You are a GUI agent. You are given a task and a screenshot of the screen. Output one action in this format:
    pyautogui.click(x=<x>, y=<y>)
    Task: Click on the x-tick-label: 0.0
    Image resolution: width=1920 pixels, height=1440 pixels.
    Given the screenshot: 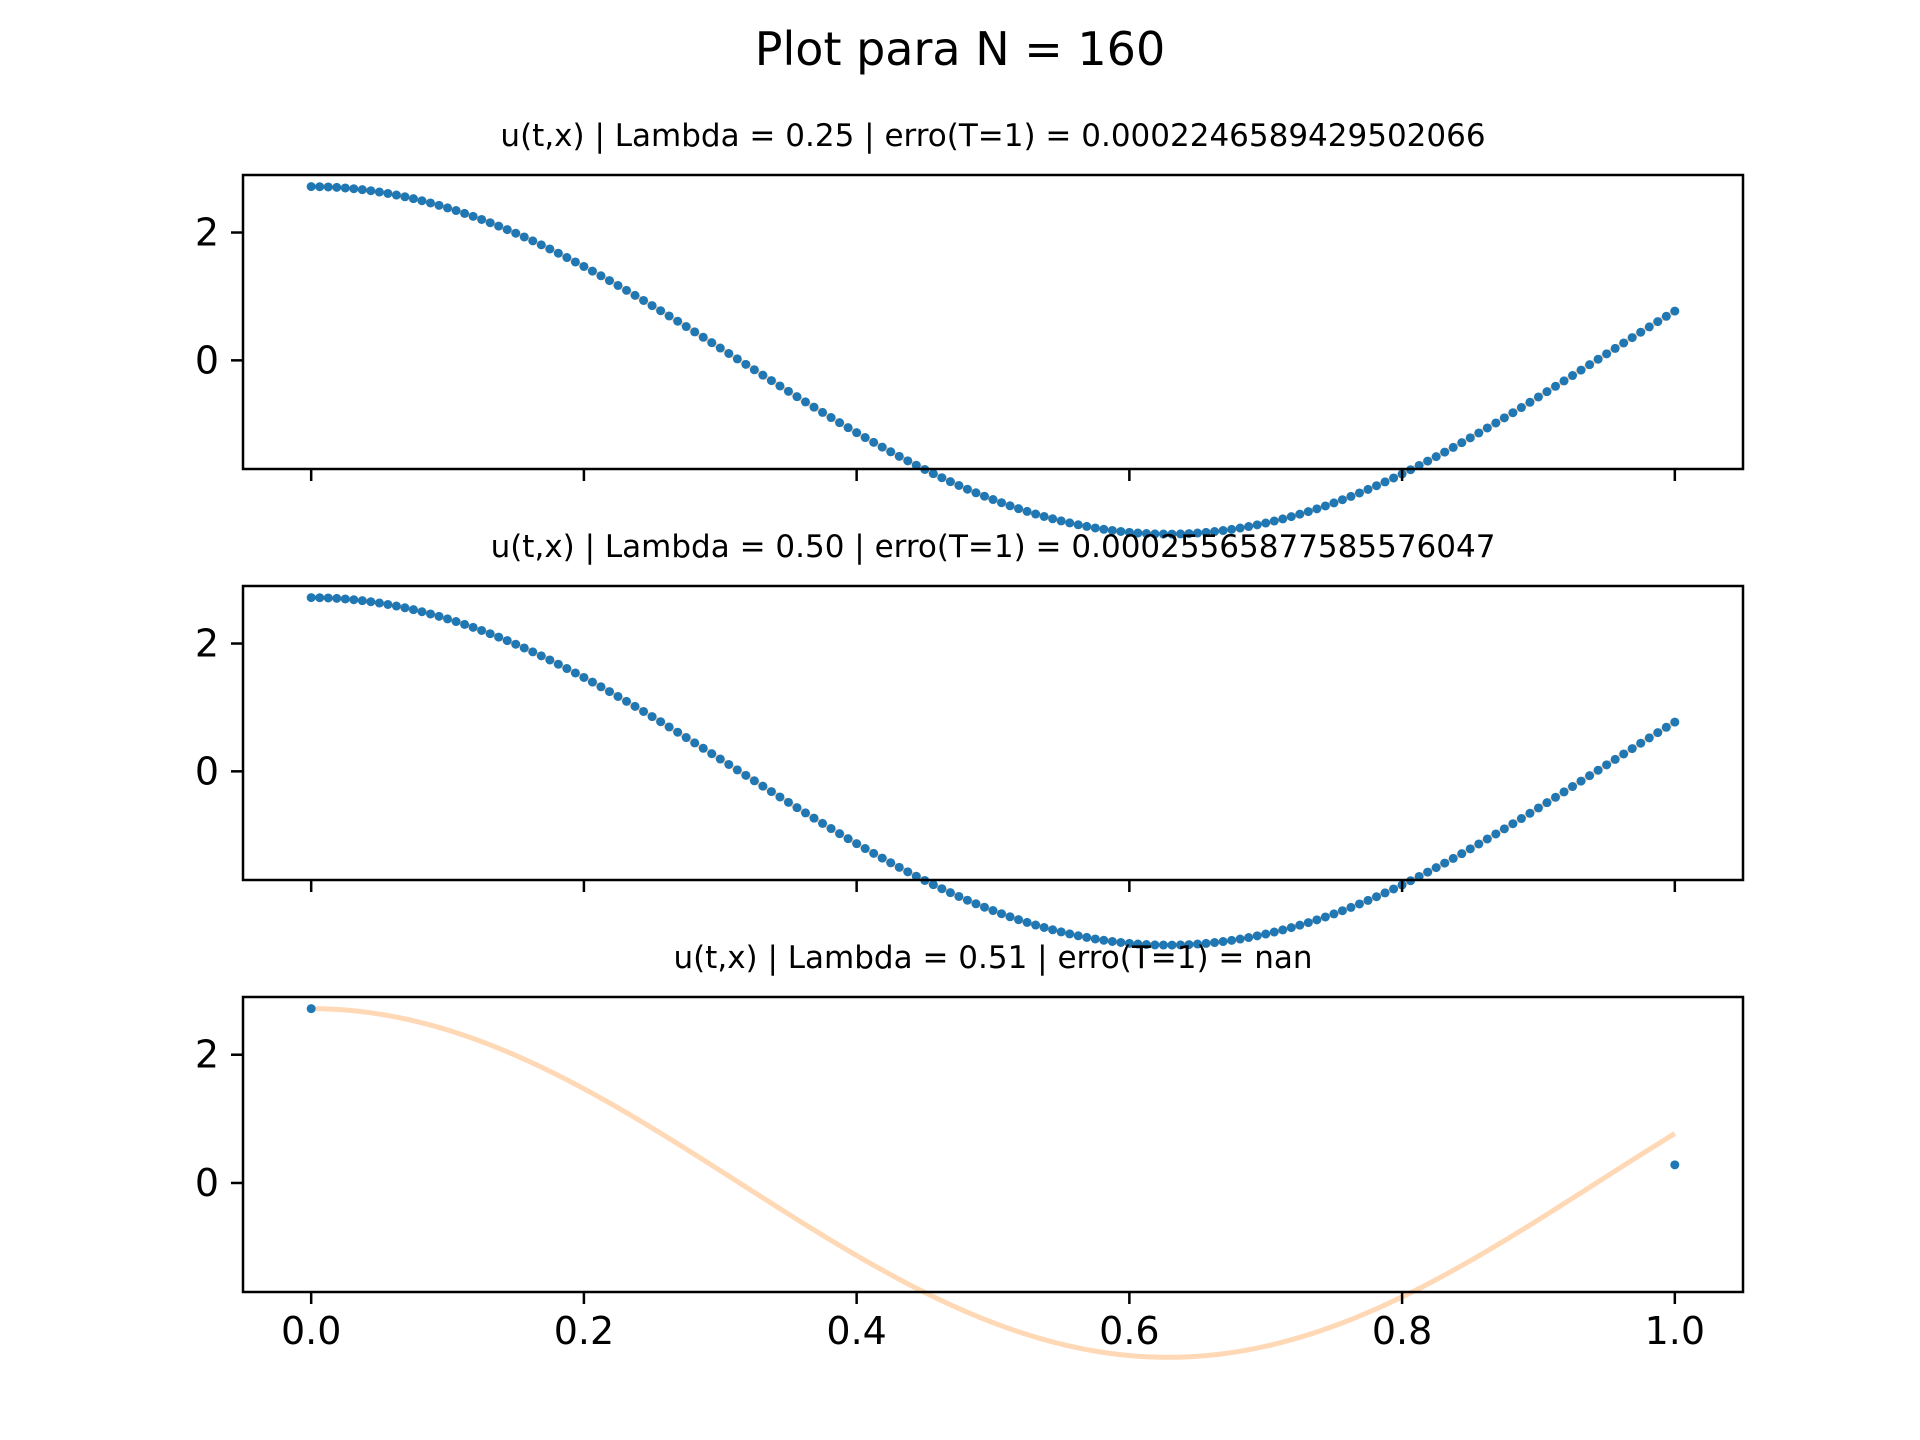 What is the action you would take?
    pyautogui.click(x=311, y=1331)
    